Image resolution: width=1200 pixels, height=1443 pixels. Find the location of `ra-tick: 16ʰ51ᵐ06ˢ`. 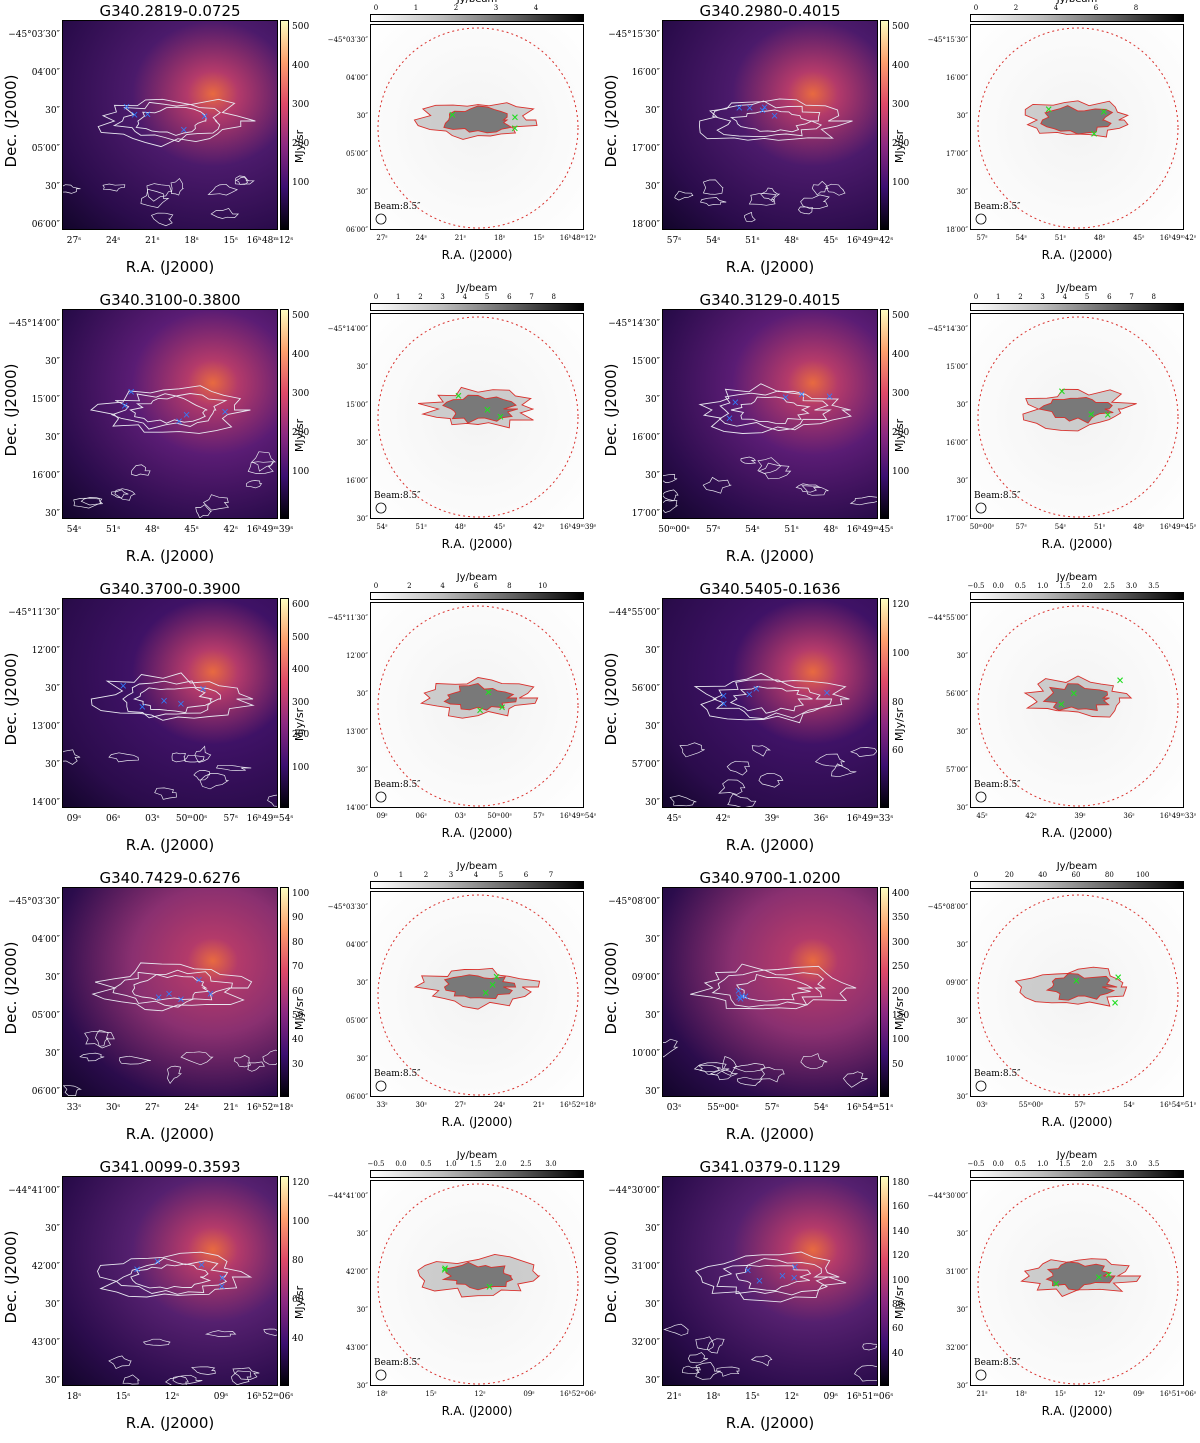

ra-tick: 16ʰ51ᵐ06ˢ is located at coordinates (870, 1397).